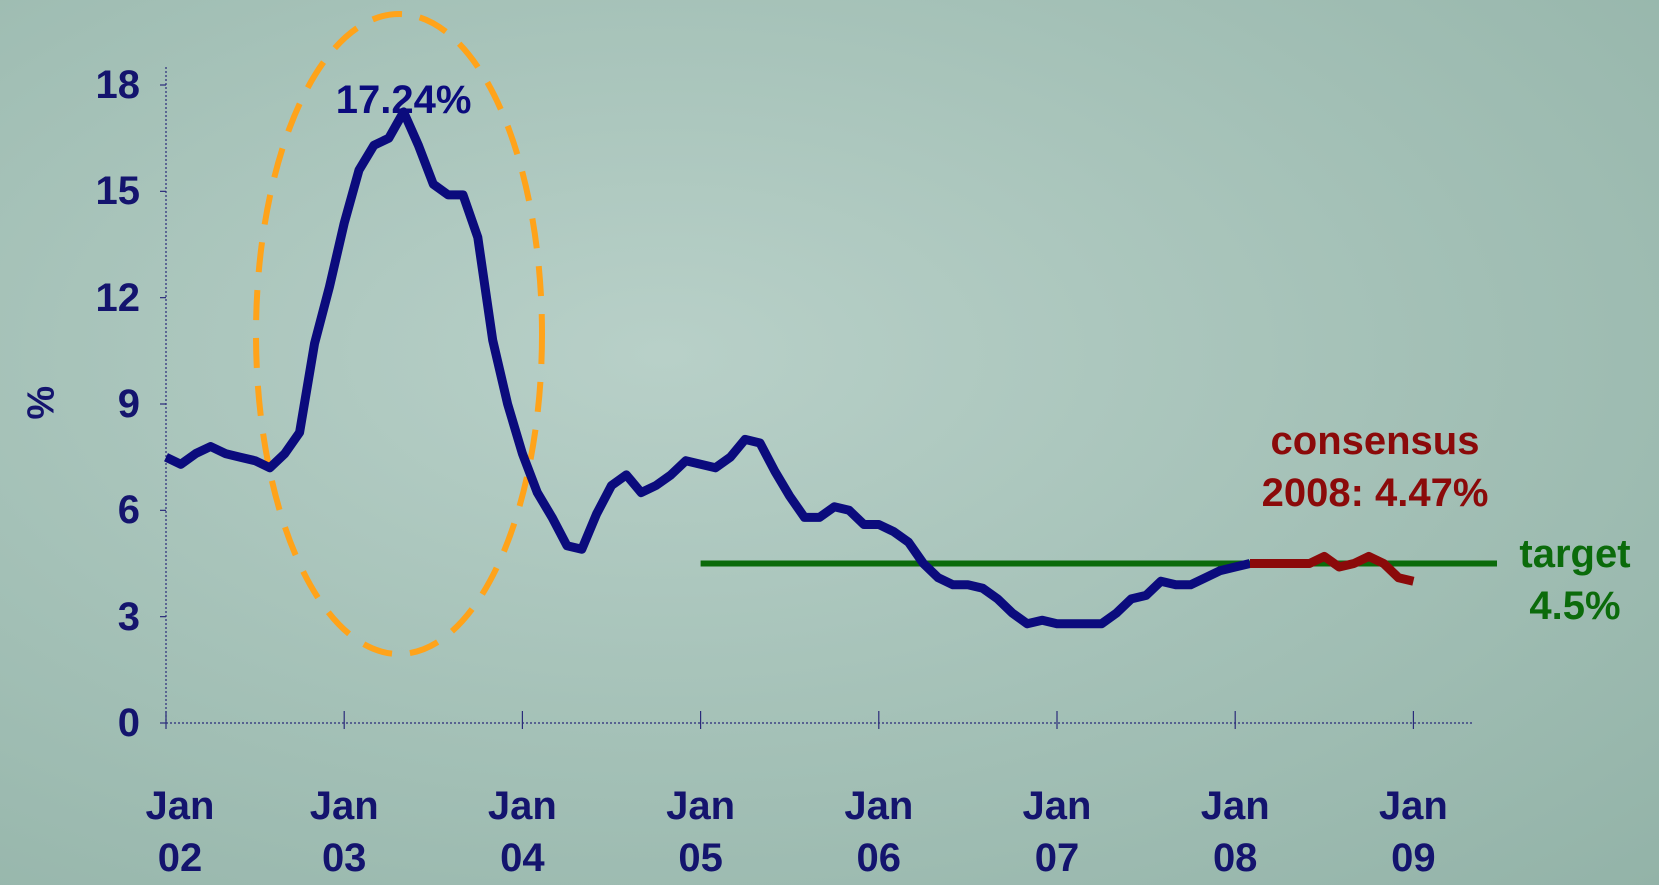 The height and width of the screenshot is (885, 1659). Describe the element at coordinates (522, 832) in the screenshot. I see `x-tick-label: Jan 04` at that location.